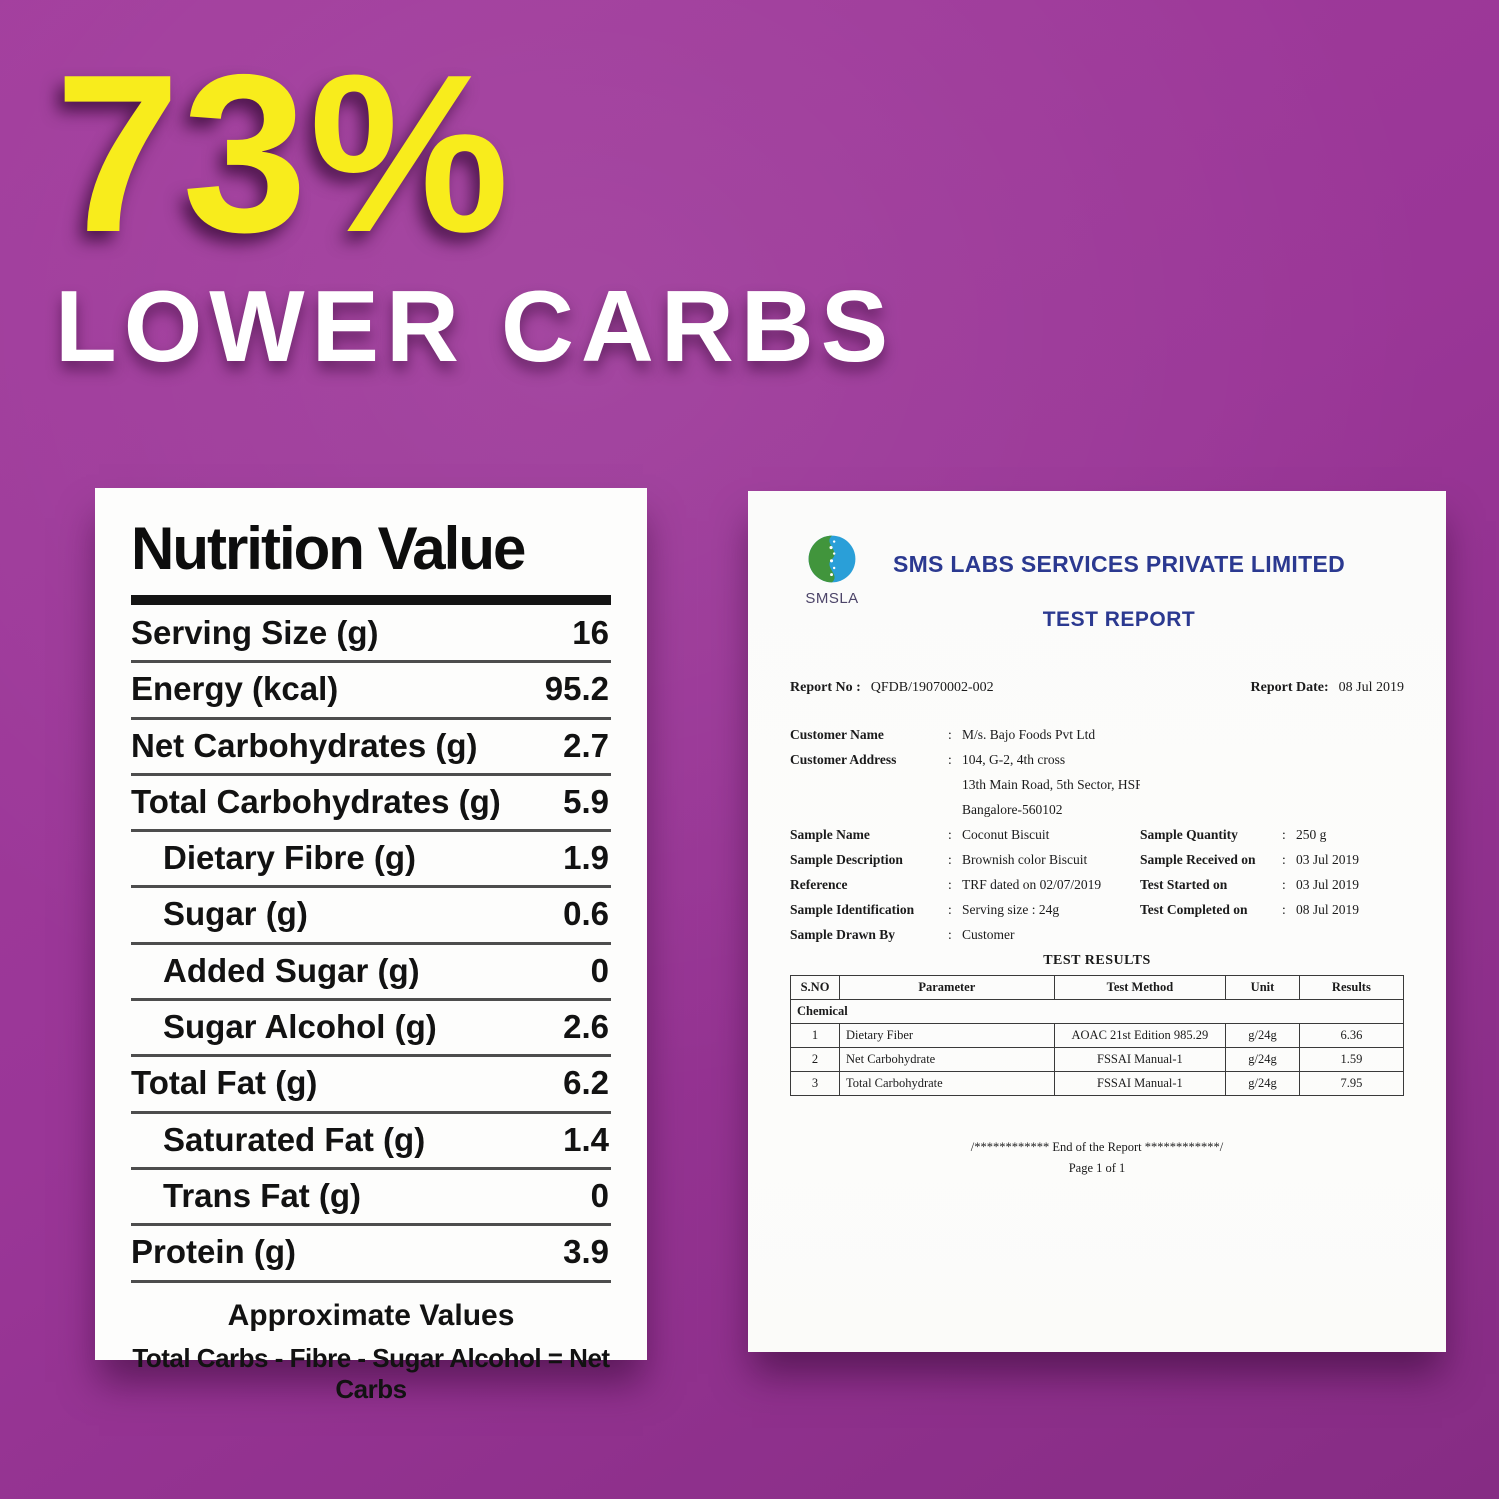 This screenshot has height=1499, width=1499. I want to click on detail-row: 13th Main Road, 5th Sector, HSR Layout, so click(965, 784).